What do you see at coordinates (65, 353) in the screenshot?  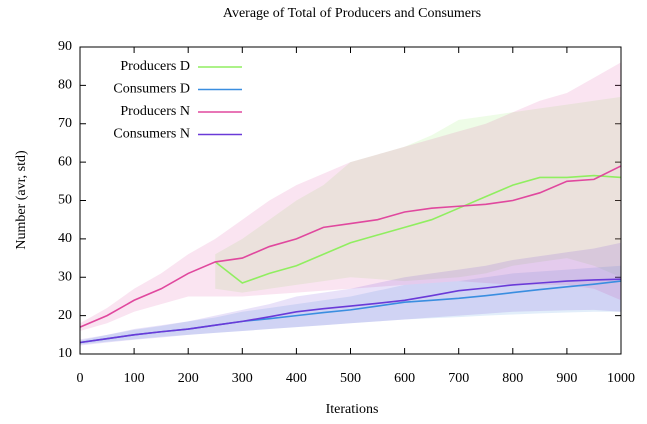 I see `y-tick-label: 10` at bounding box center [65, 353].